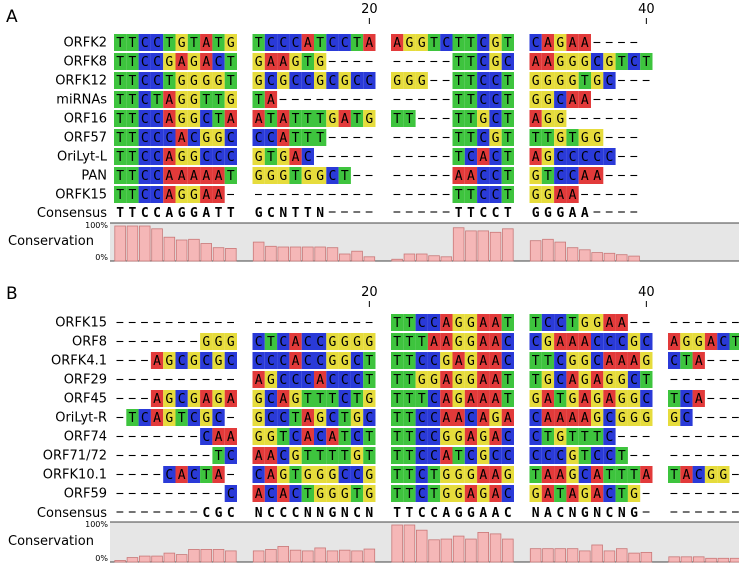 This screenshot has height=567, width=739. I want to click on consensus-letter: G, so click(536, 213).